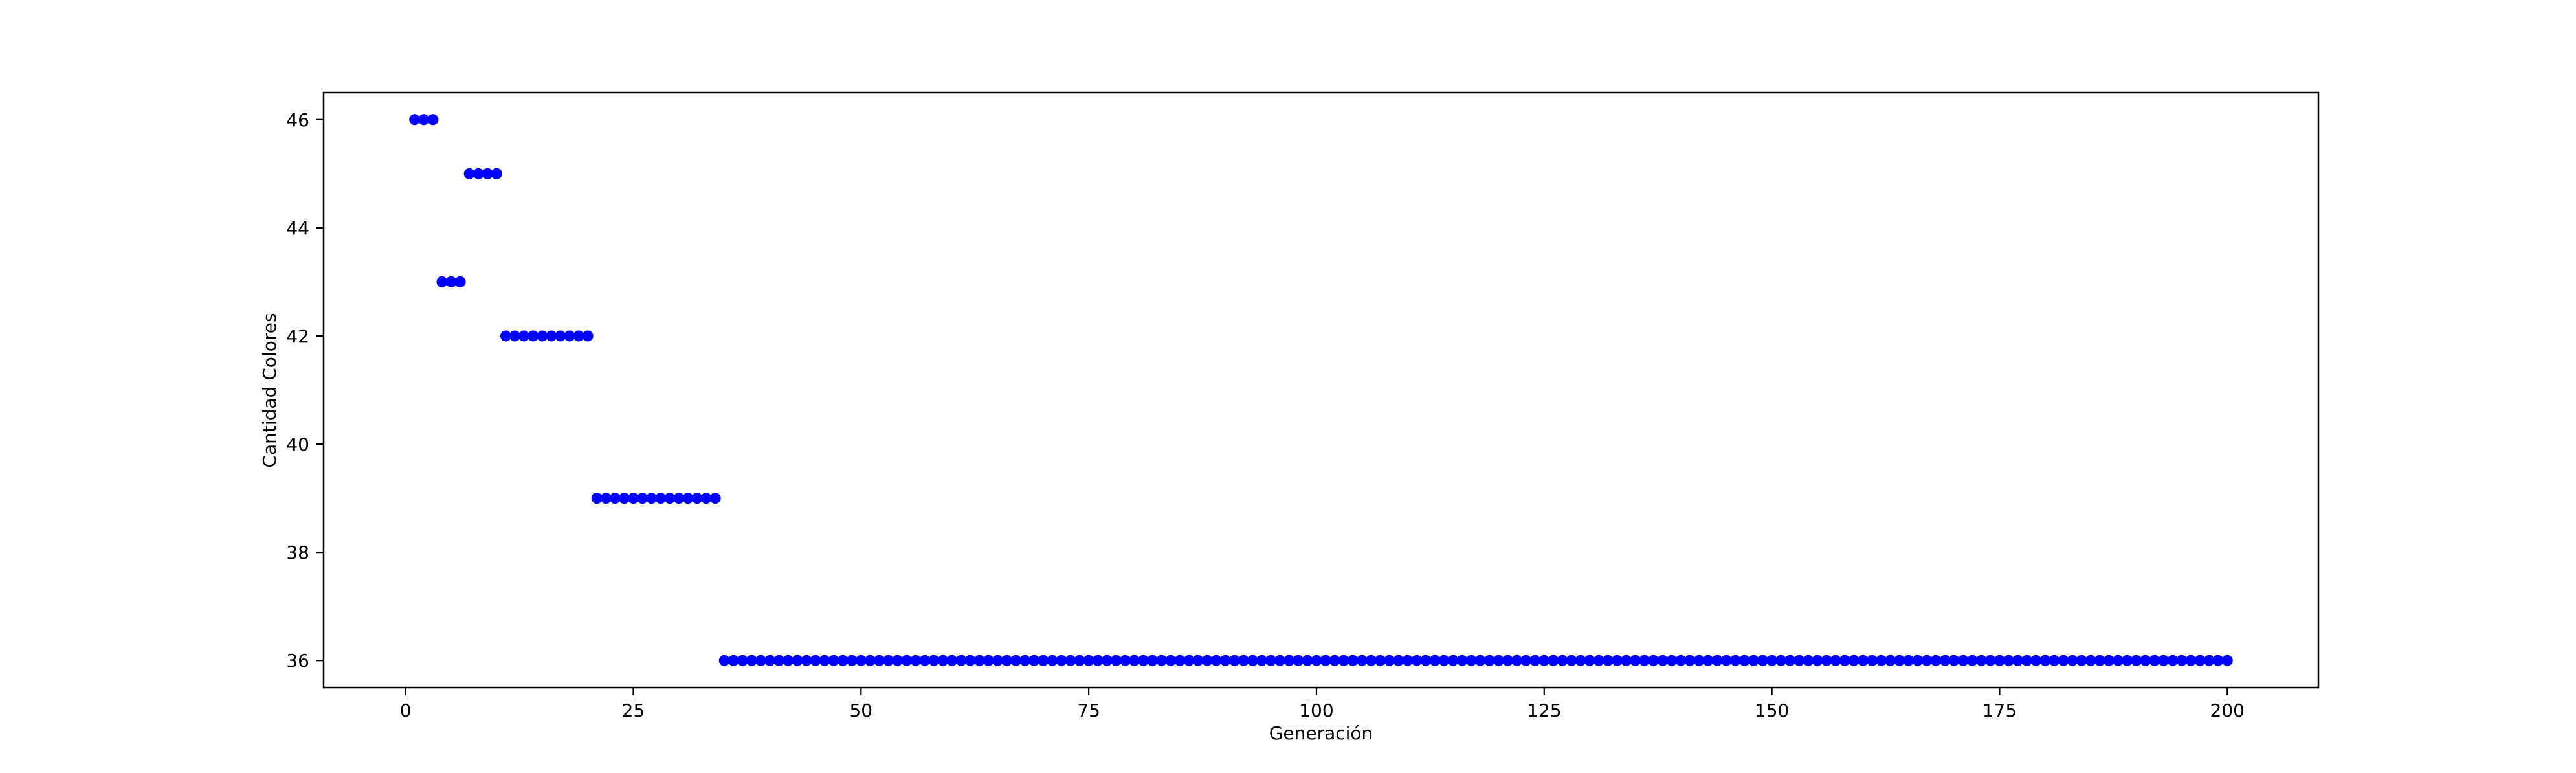 The width and height of the screenshot is (2576, 773). I want to click on y-tick-label: 42, so click(297, 336).